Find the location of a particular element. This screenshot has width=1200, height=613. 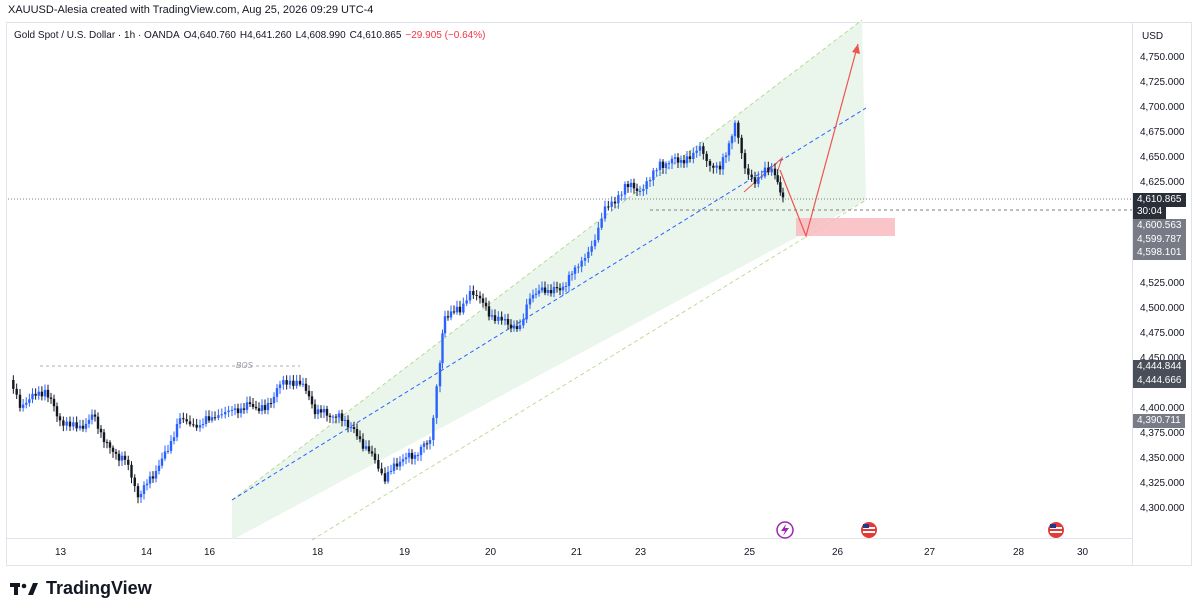

time-tick: 26 is located at coordinates (838, 552).